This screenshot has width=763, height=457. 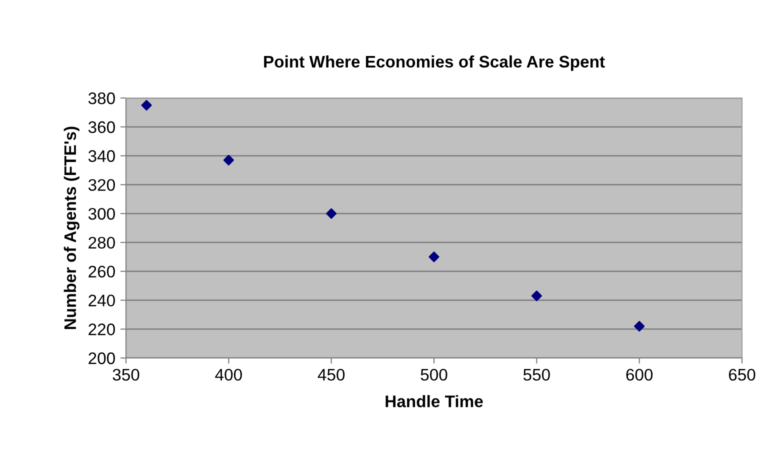 I want to click on x-tick-label: 500, so click(x=434, y=374).